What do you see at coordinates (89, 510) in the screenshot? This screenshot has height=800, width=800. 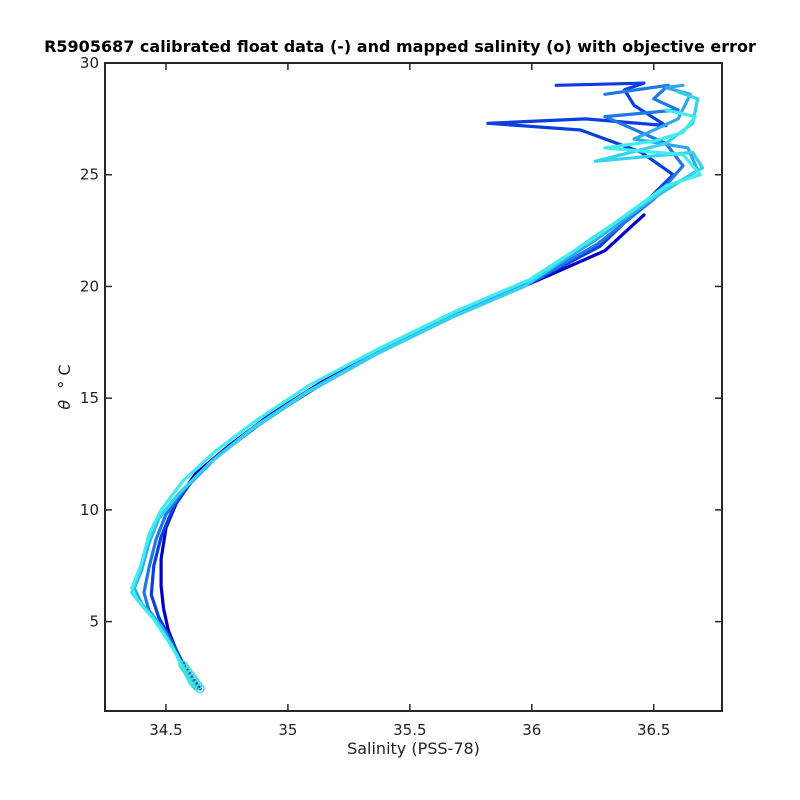 I see `y-tick-label: 10` at bounding box center [89, 510].